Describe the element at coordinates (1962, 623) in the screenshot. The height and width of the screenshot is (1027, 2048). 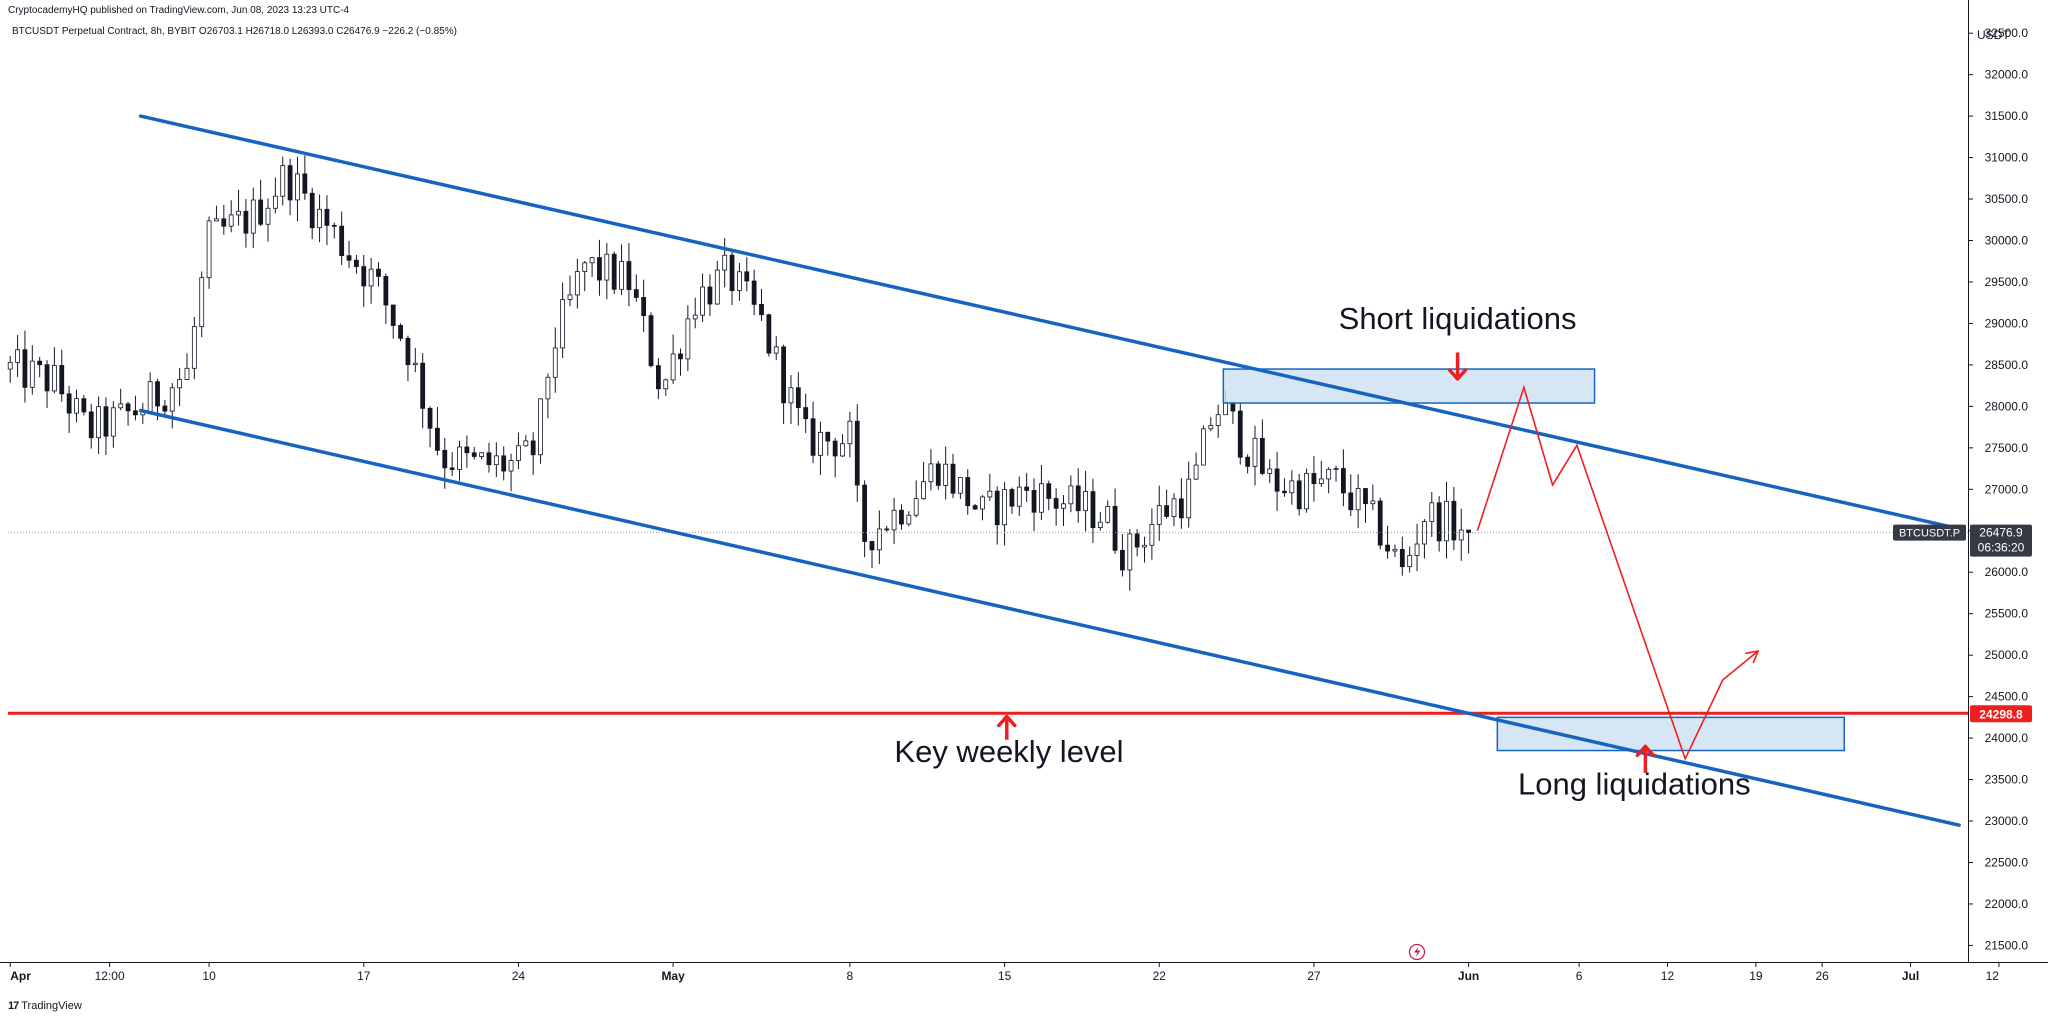
I see `price-tags: BTCUSDT.P 26476.906:36:20 24298.8` at that location.